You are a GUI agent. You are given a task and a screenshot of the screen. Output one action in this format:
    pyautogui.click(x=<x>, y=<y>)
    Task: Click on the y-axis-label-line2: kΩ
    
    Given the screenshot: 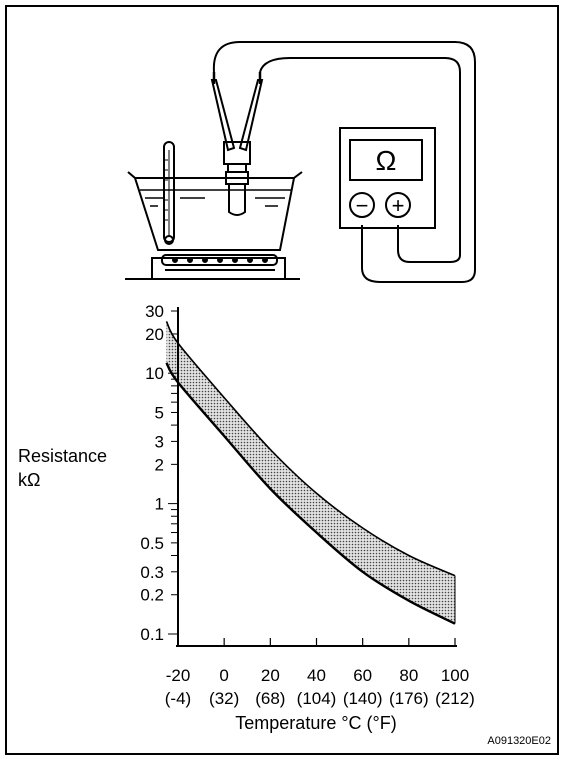 What is the action you would take?
    pyautogui.click(x=29, y=480)
    